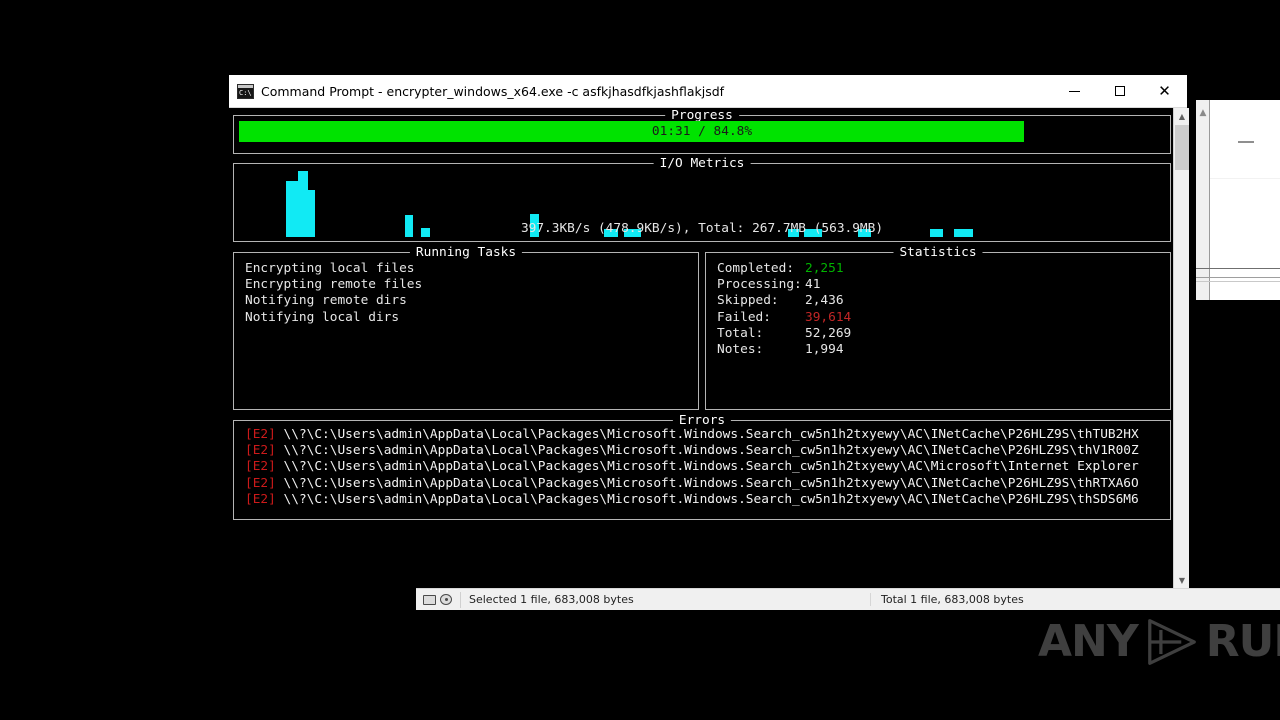 This screenshot has height=720, width=1280. I want to click on running-task-item: Encrypting remote files, so click(334, 285).